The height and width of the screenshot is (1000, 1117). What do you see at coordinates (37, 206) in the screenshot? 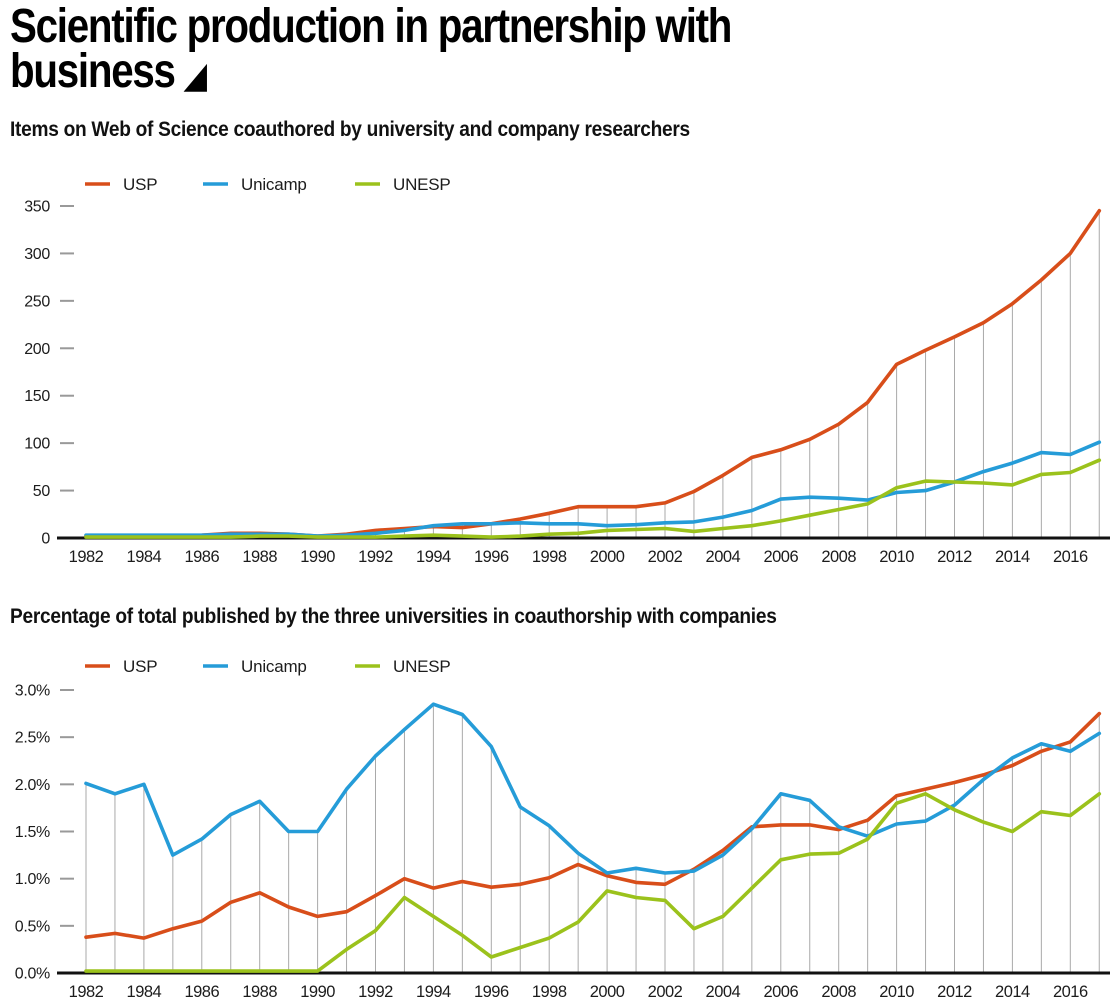
I see `y-tick-label: 350` at bounding box center [37, 206].